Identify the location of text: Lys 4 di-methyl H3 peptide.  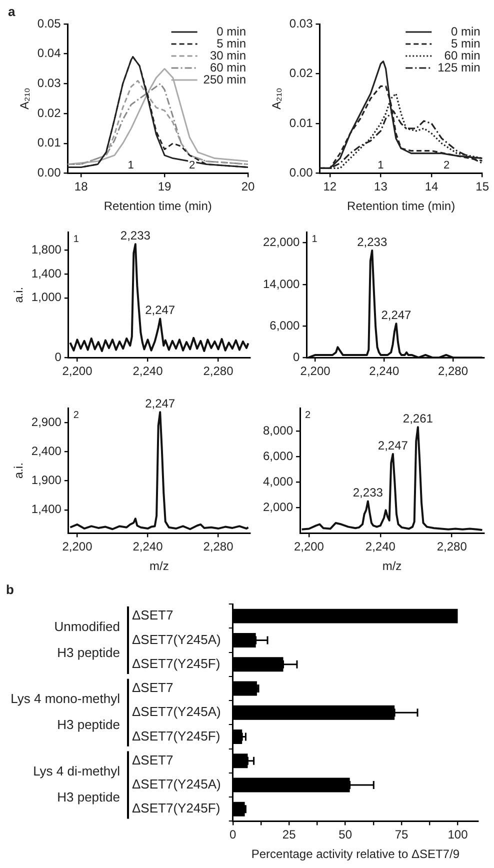
(76, 784).